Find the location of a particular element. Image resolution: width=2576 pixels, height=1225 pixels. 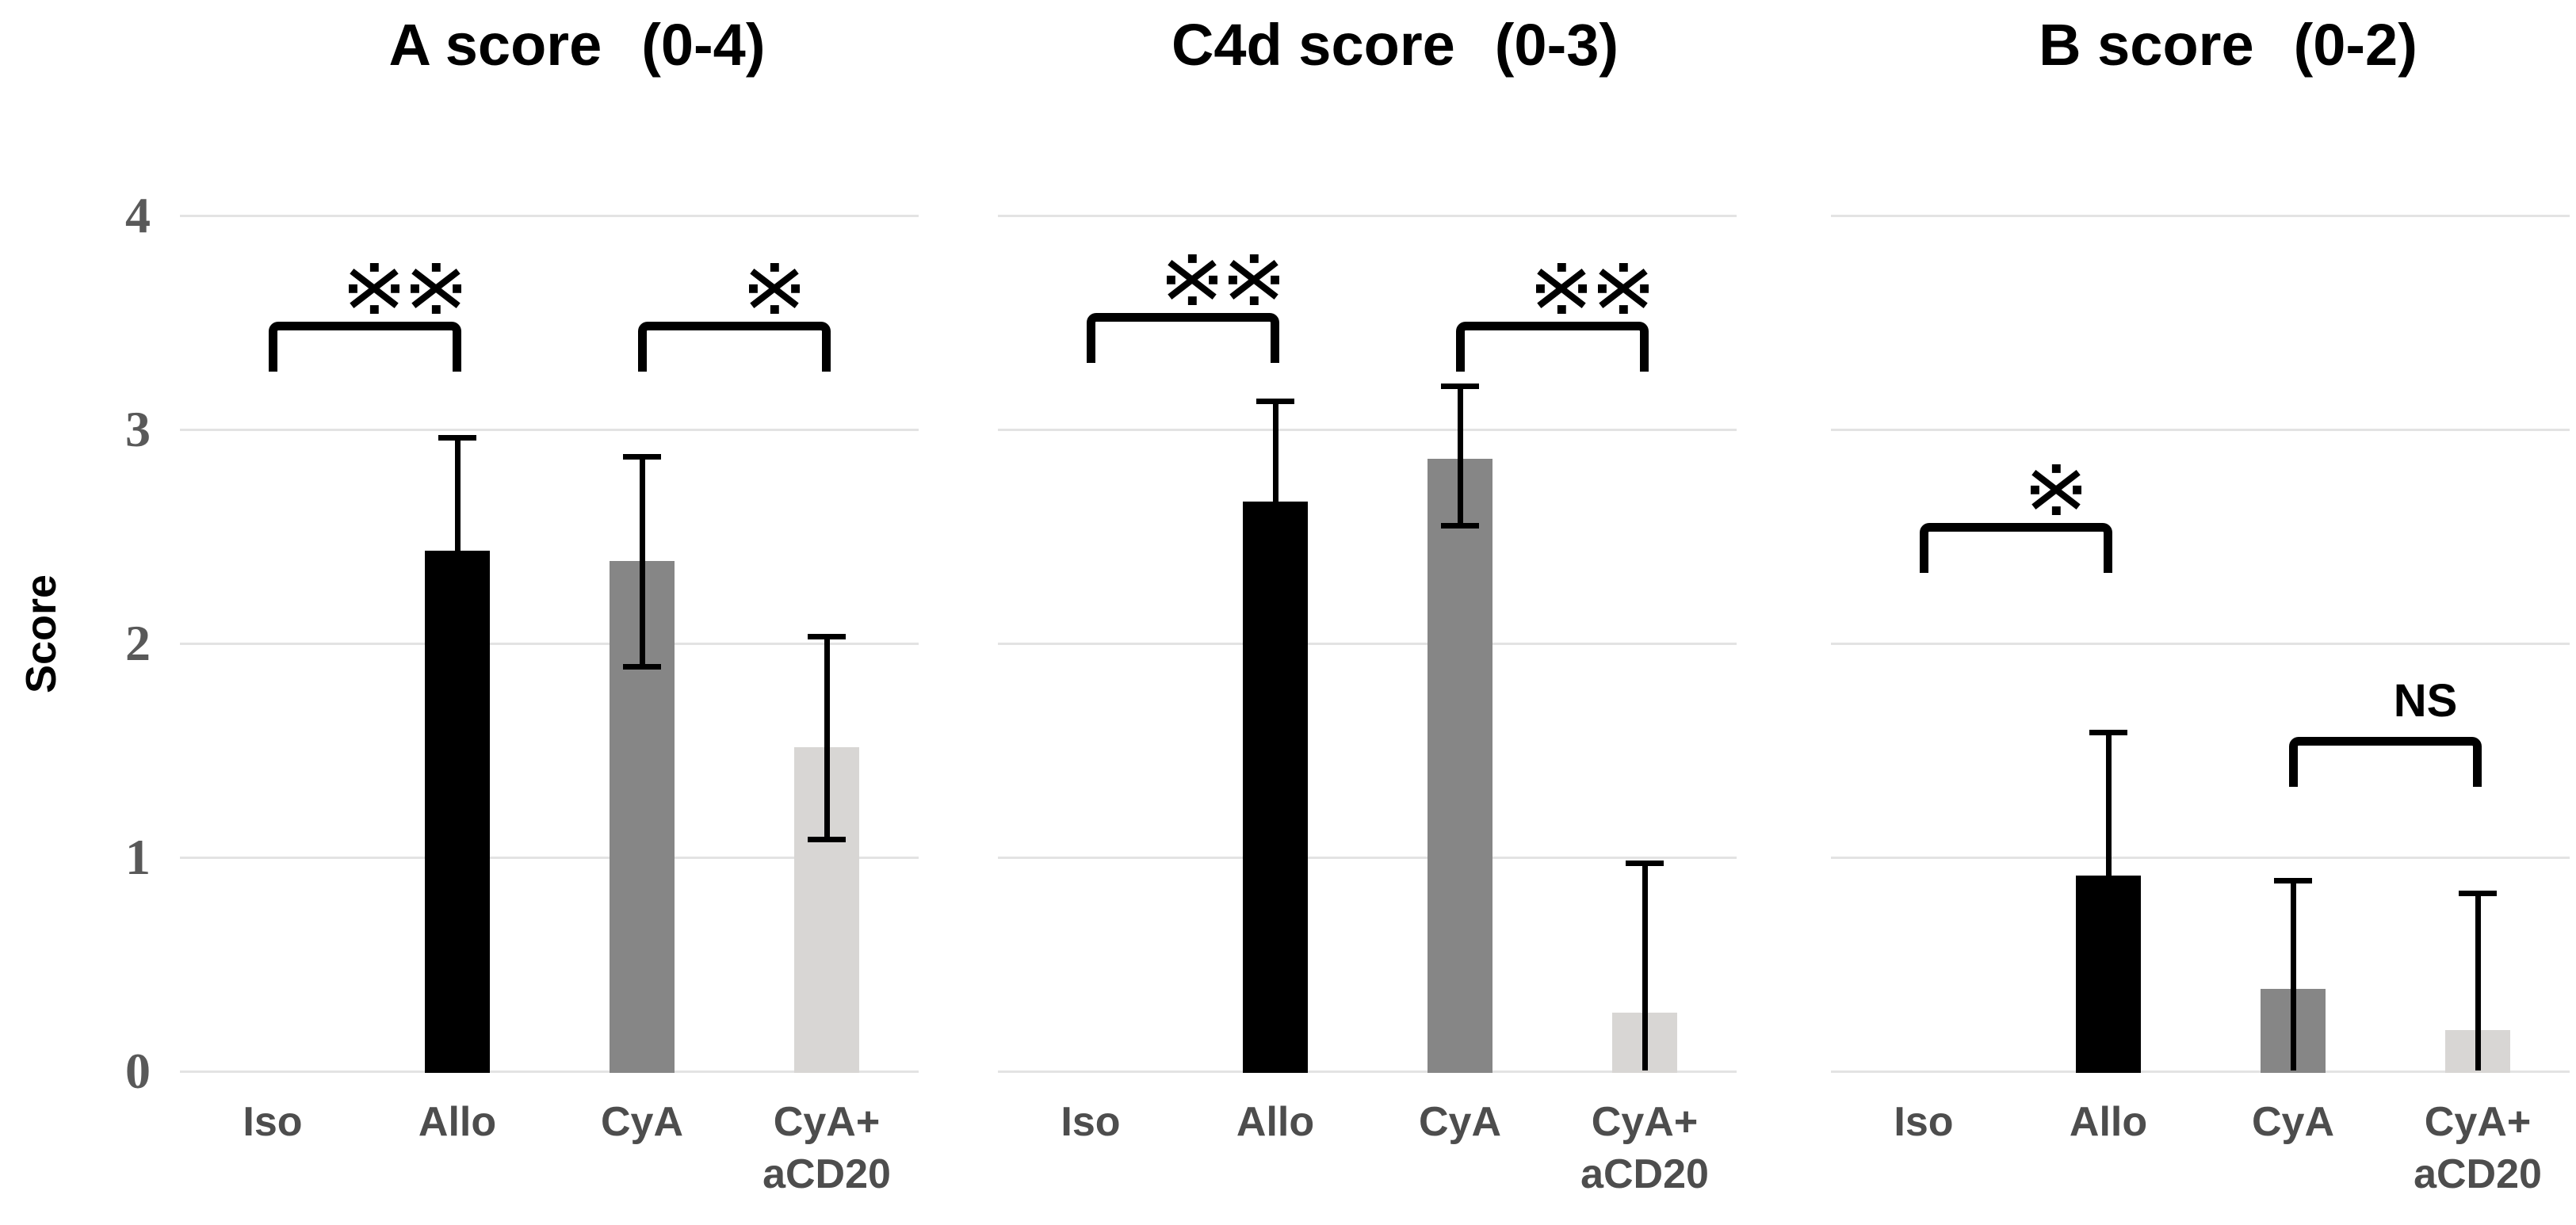

significance-label-ns: NS is located at coordinates (2425, 701).